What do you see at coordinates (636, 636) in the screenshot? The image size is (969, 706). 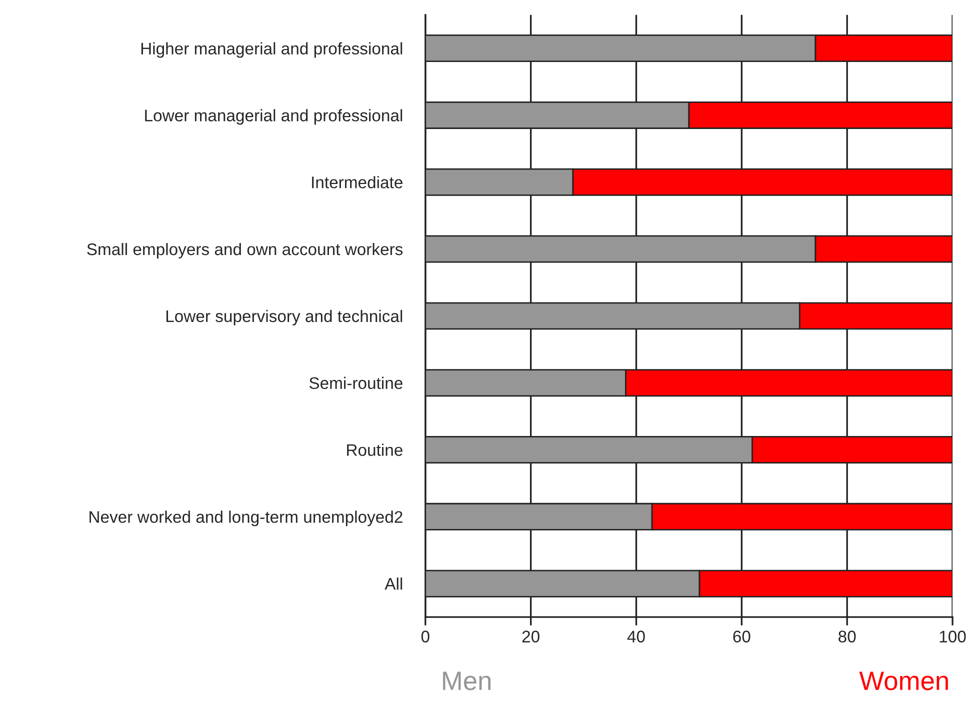 I see `x-tick-label: 40` at bounding box center [636, 636].